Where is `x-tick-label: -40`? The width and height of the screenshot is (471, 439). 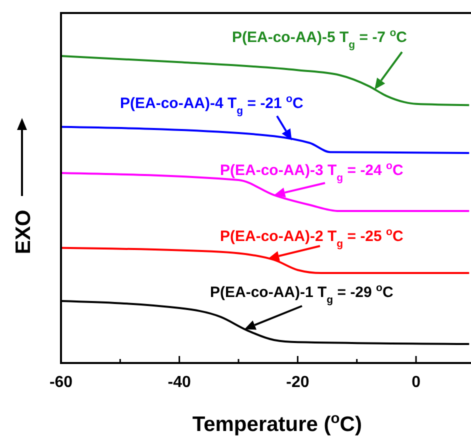 x-tick-label: -40 is located at coordinates (180, 382).